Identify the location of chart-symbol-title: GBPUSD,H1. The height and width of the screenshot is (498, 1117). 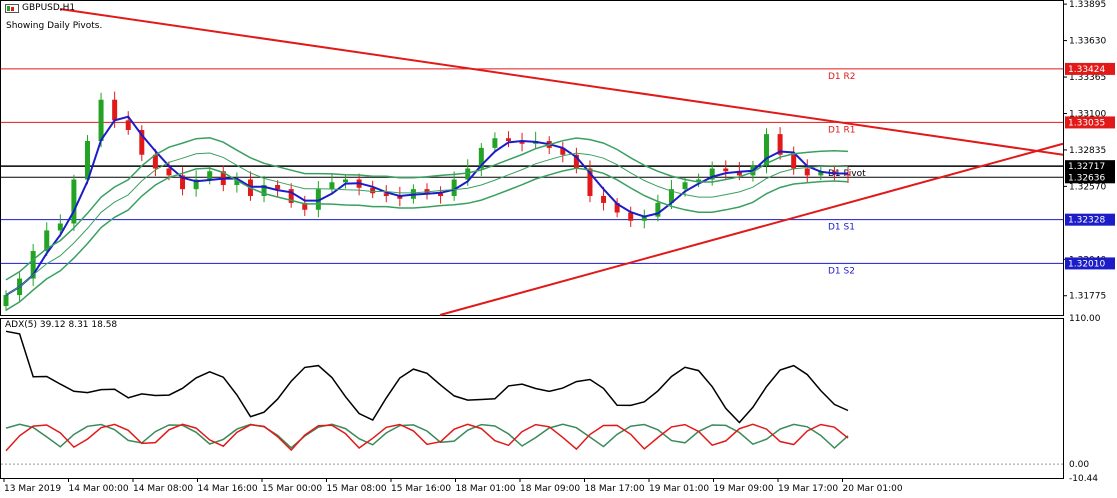
(49, 8).